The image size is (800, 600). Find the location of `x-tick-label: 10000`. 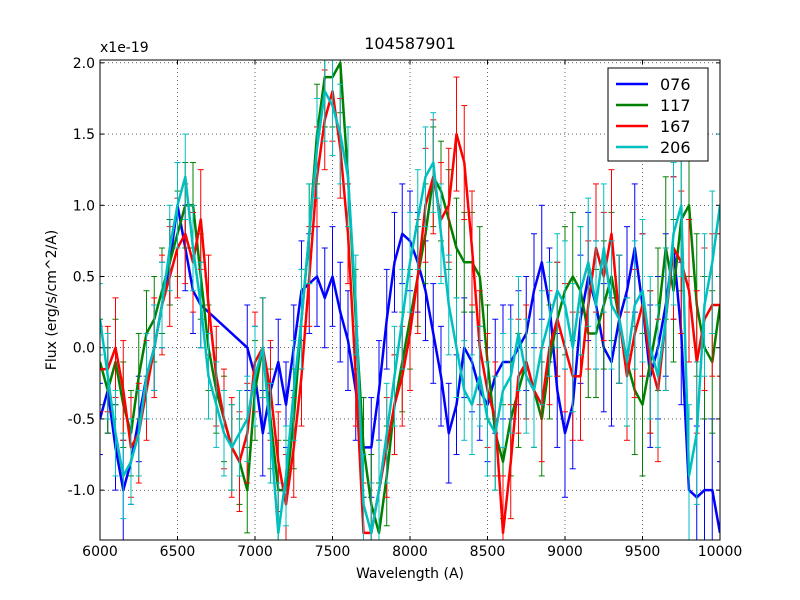

x-tick-label: 10000 is located at coordinates (720, 552).